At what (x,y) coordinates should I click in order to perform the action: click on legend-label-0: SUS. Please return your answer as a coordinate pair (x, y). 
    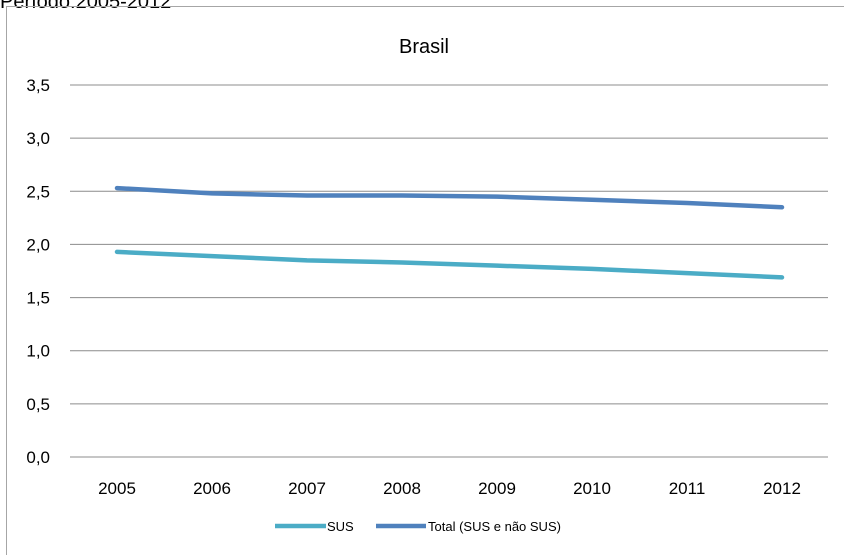
    Looking at the image, I should click on (340, 526).